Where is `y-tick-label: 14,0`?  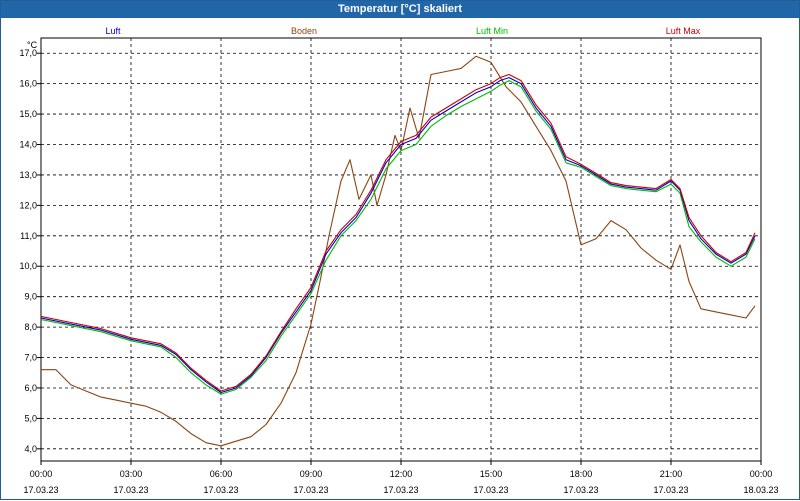 y-tick-label: 14,0 is located at coordinates (28, 145).